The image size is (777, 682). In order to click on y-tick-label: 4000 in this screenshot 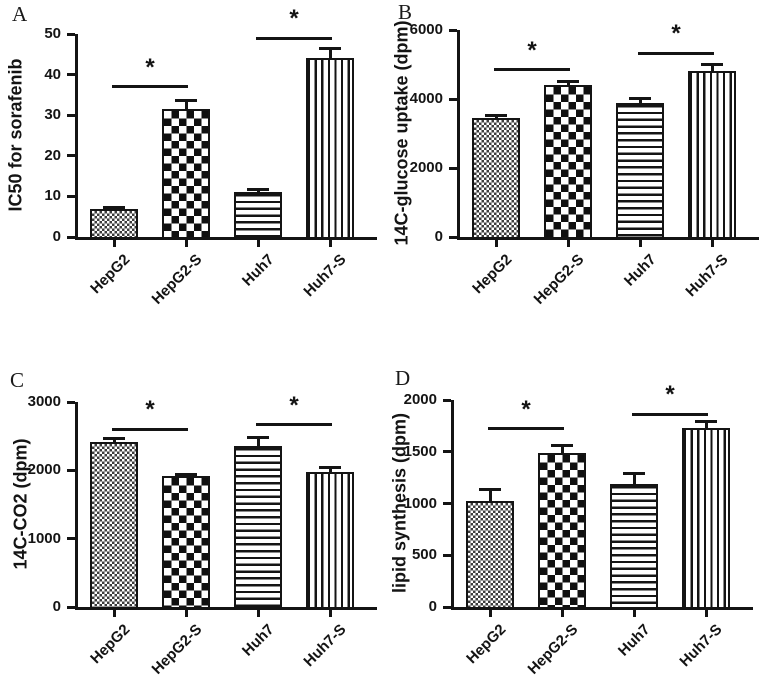, I will do `click(426, 98)`.